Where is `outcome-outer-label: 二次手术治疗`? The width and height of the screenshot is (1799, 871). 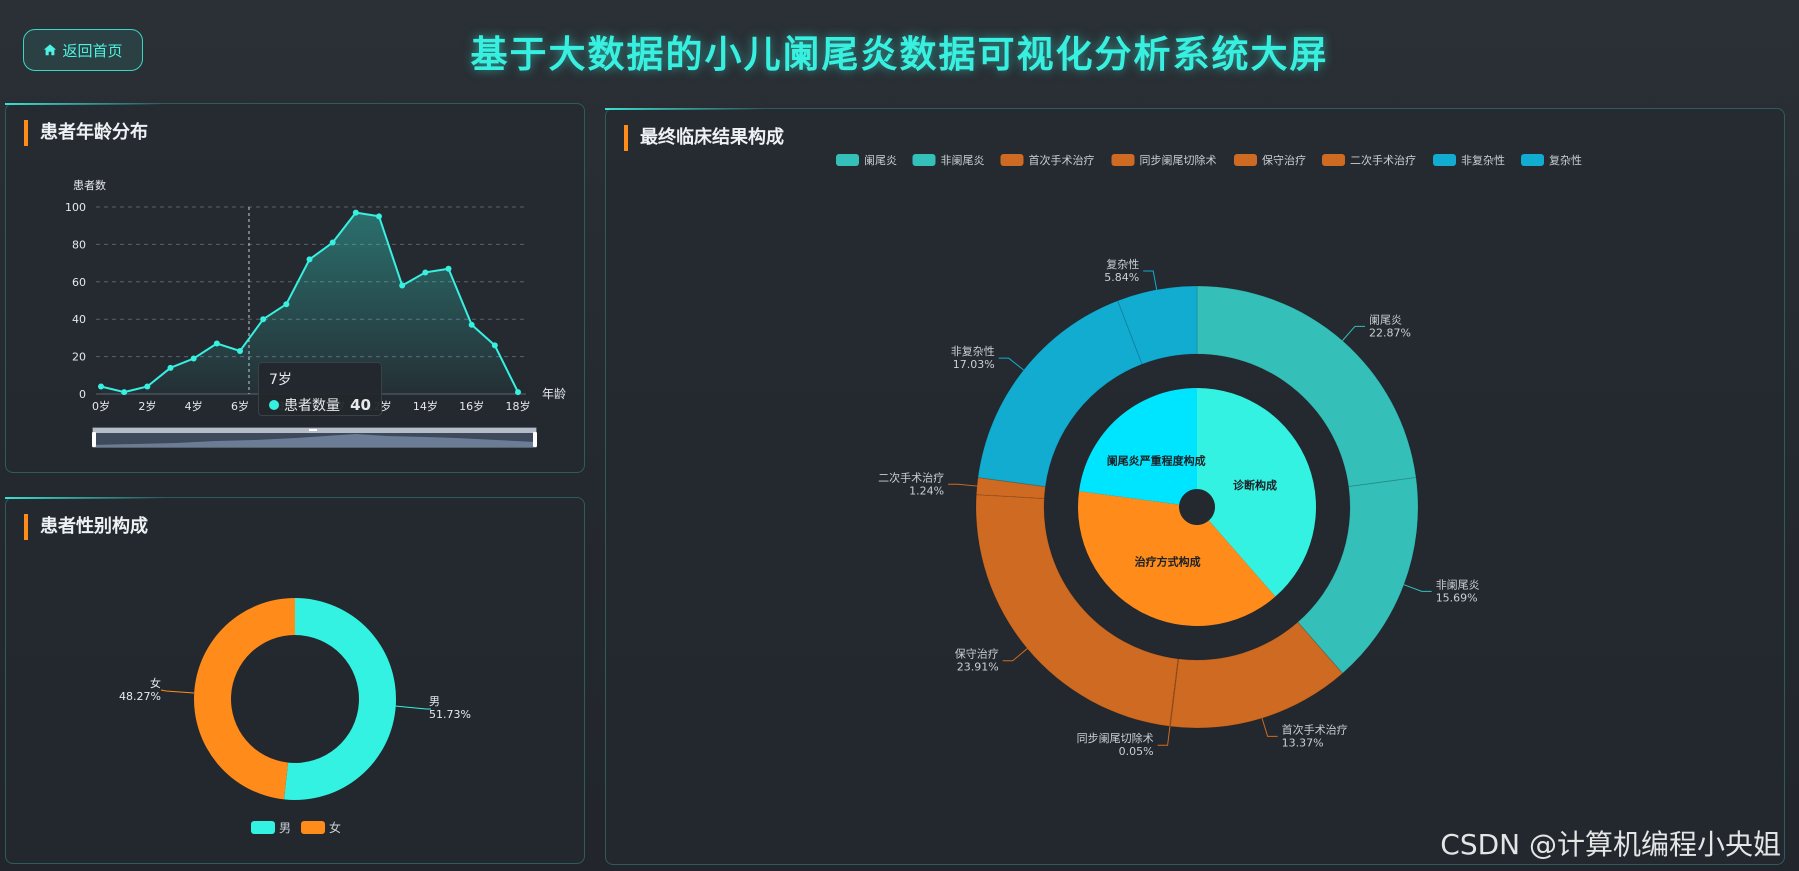 outcome-outer-label: 二次手术治疗 is located at coordinates (911, 477).